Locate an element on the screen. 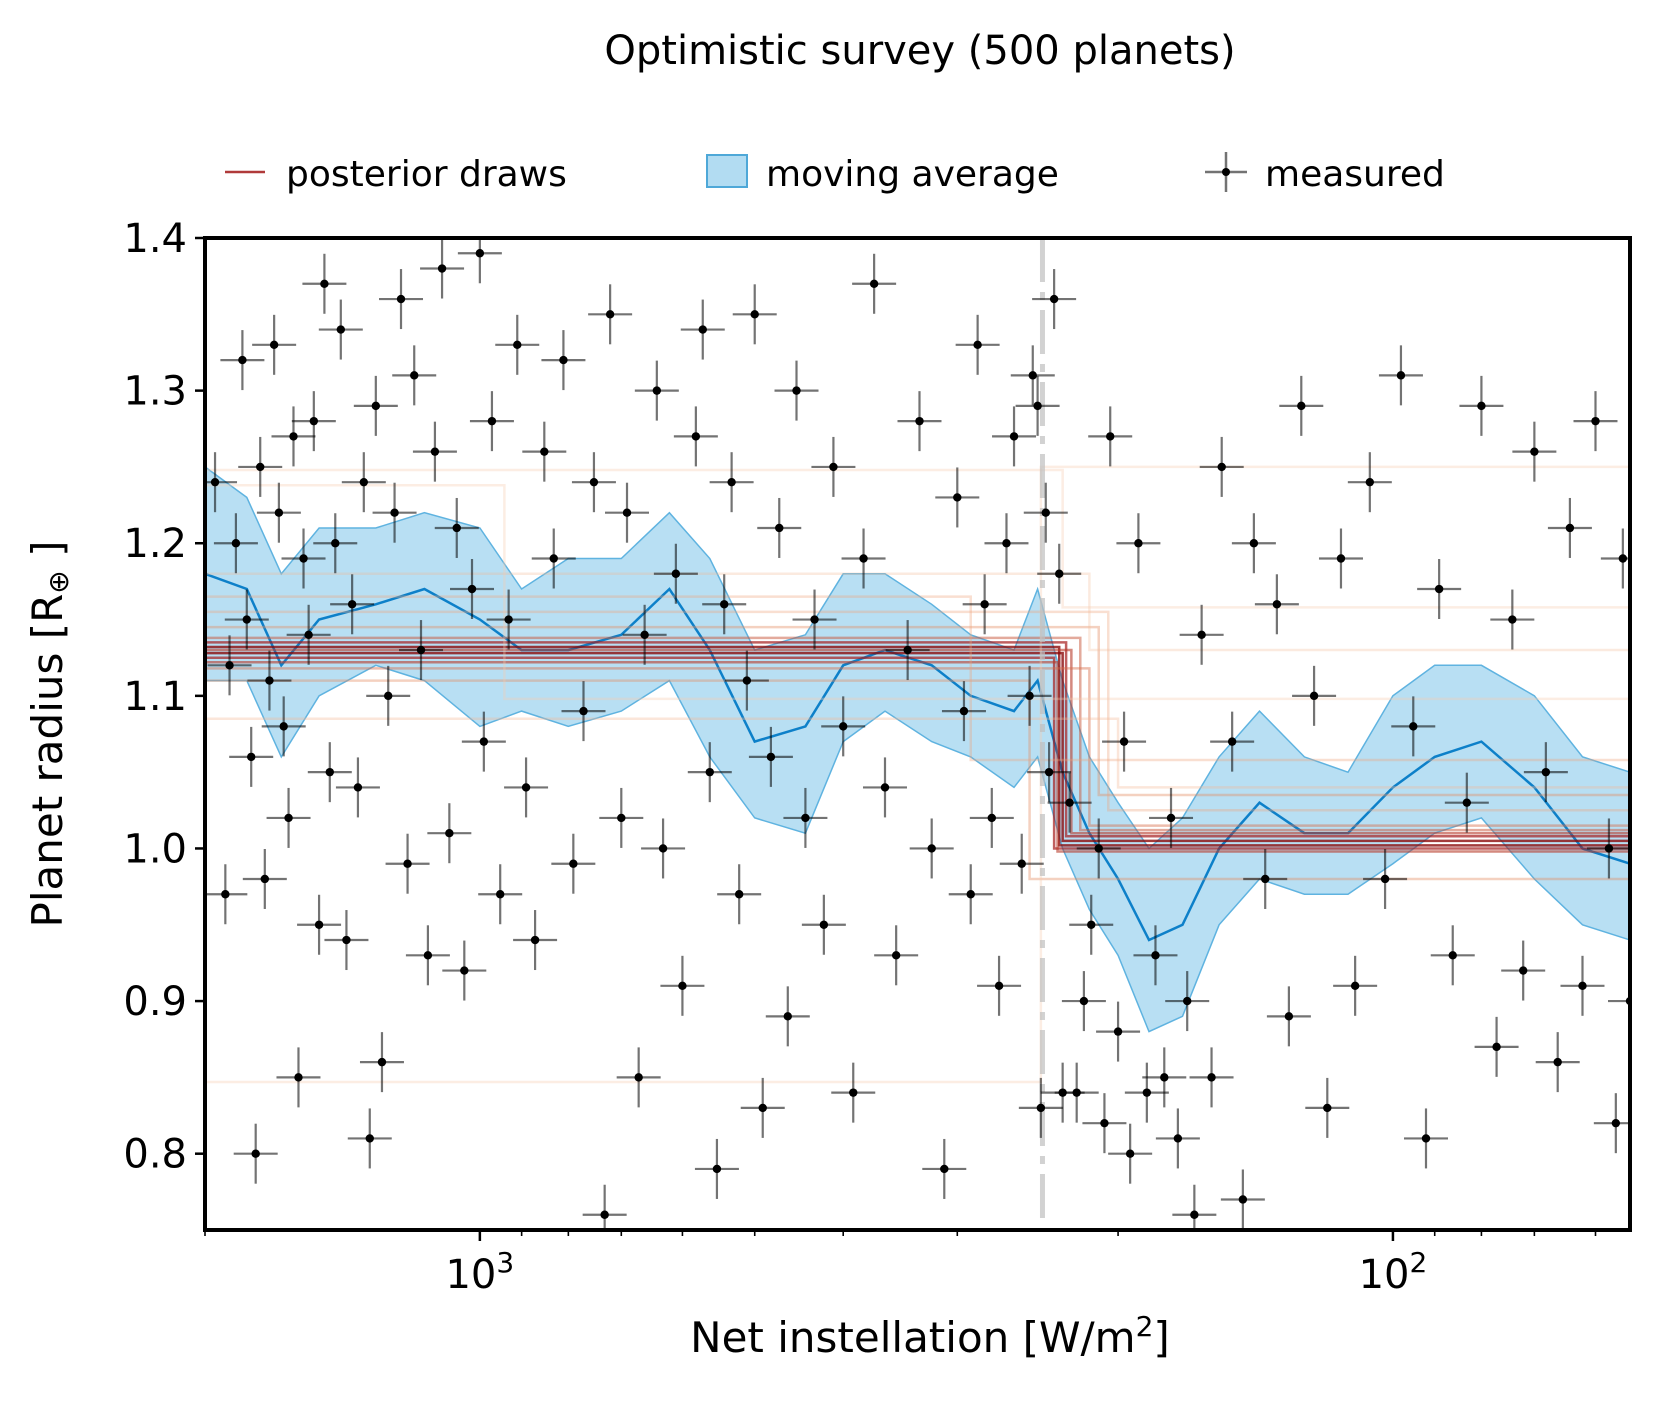  x-axis-label-main: Net instellation [W/m is located at coordinates (912, 1337).